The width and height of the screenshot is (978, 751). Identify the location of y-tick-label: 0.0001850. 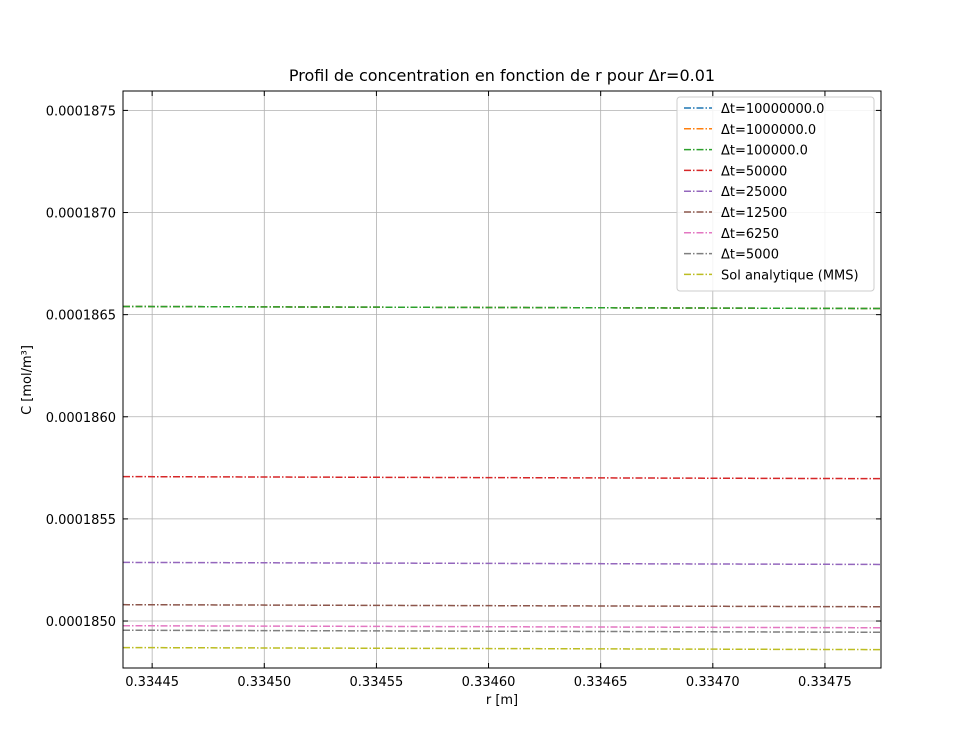
(81, 622).